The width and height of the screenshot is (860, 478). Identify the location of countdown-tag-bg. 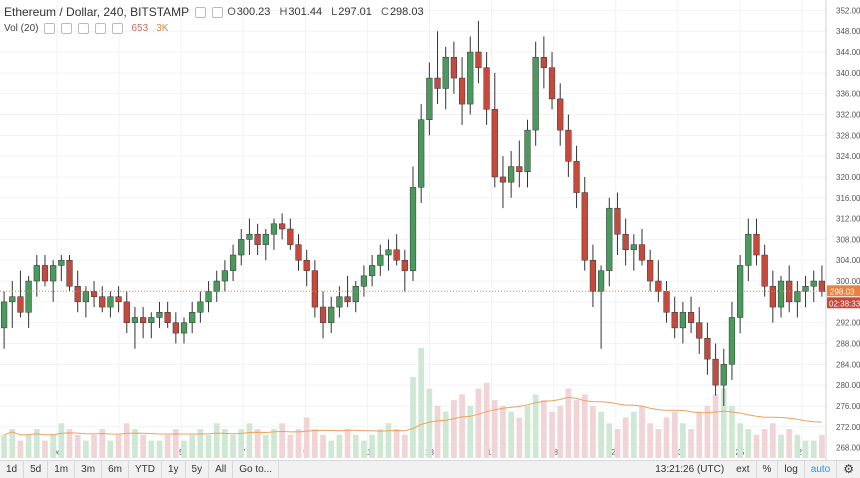
(843, 303).